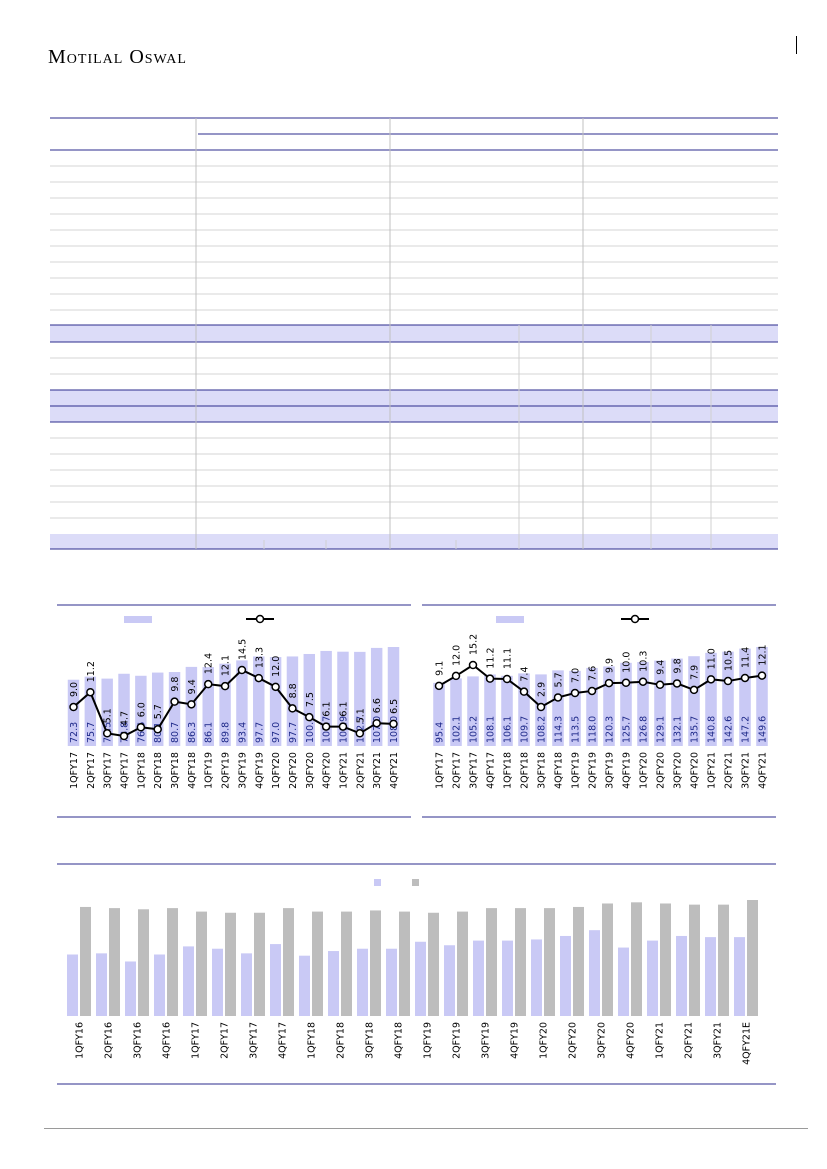  I want to click on bar-value-label: 80.7, so click(175, 732).